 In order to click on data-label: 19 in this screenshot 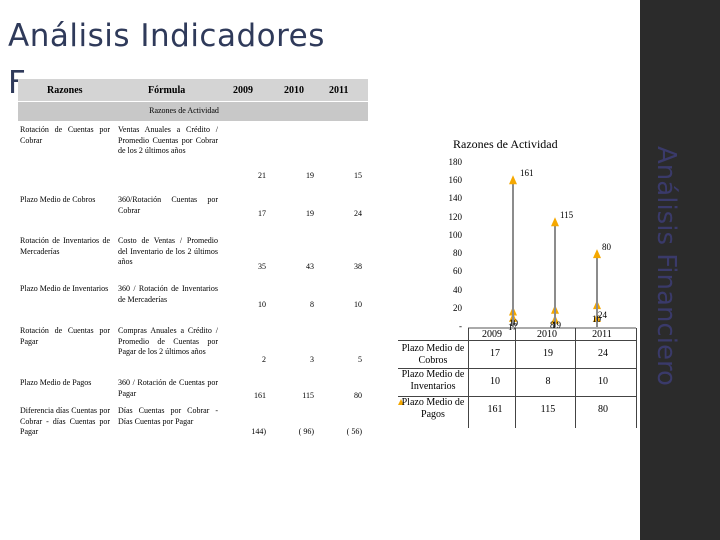, I will do `click(556, 324)`.